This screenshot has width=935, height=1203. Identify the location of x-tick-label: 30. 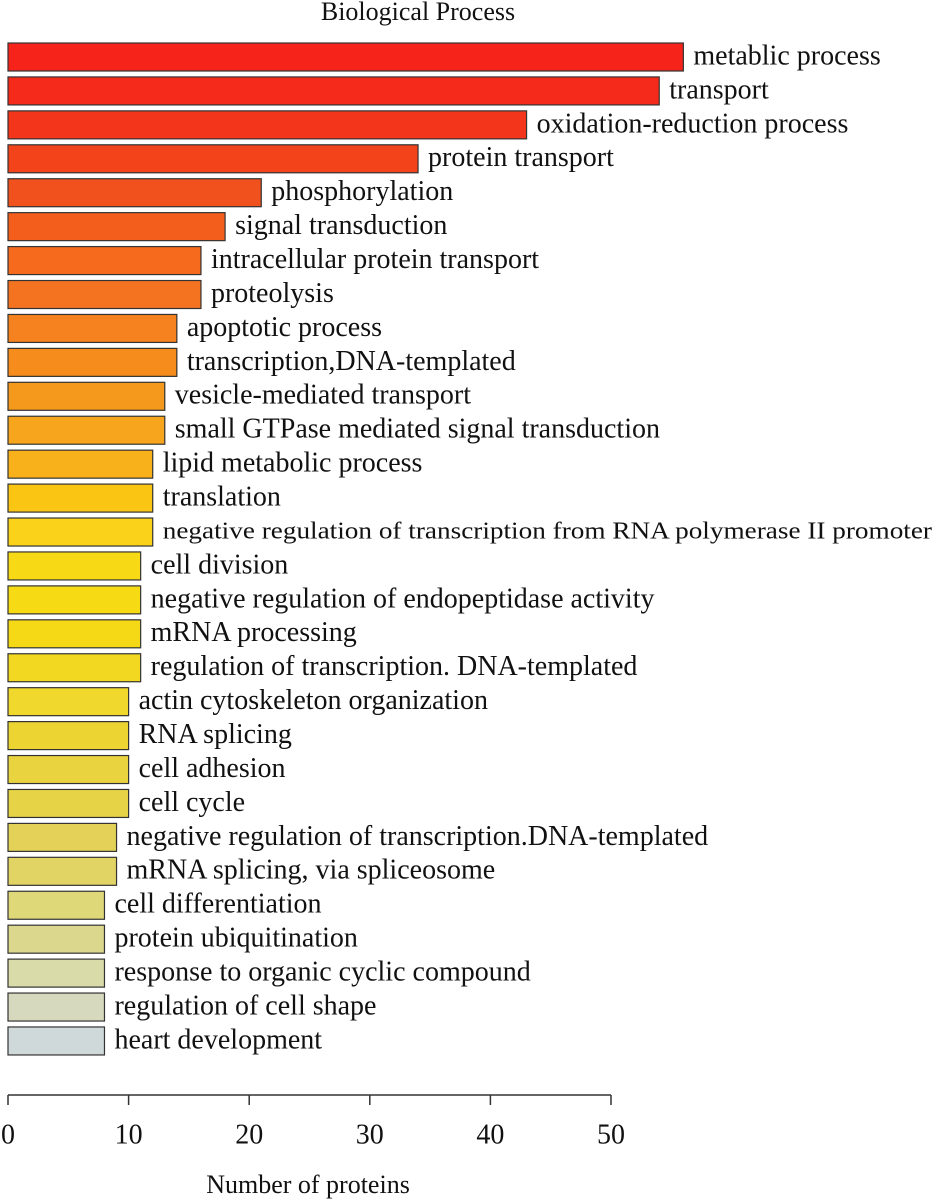
(370, 1134).